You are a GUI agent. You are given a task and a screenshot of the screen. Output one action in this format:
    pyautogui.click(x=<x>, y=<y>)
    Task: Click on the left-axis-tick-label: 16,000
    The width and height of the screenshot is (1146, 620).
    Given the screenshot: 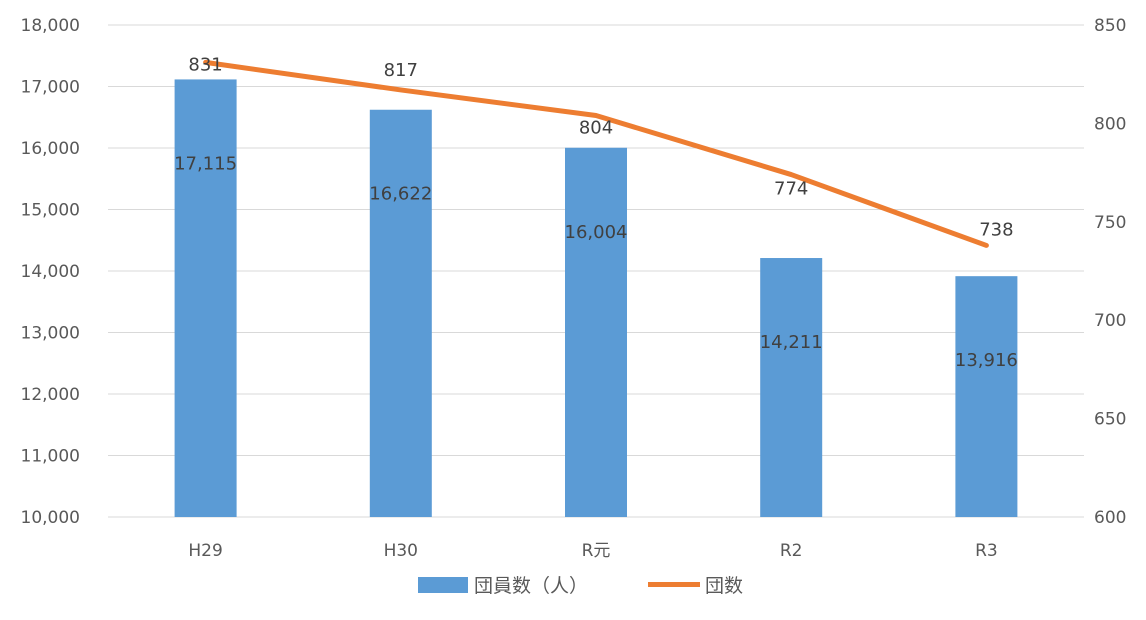 What is the action you would take?
    pyautogui.click(x=50, y=149)
    